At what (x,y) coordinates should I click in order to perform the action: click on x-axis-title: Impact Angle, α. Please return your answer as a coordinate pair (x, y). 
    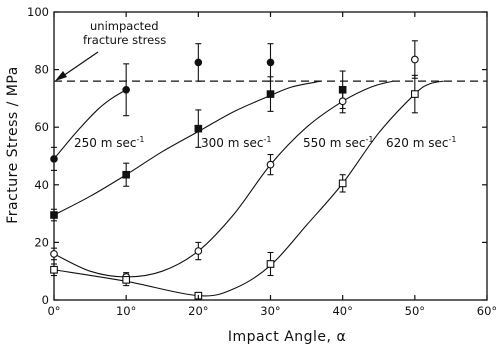
    Looking at the image, I should click on (287, 337).